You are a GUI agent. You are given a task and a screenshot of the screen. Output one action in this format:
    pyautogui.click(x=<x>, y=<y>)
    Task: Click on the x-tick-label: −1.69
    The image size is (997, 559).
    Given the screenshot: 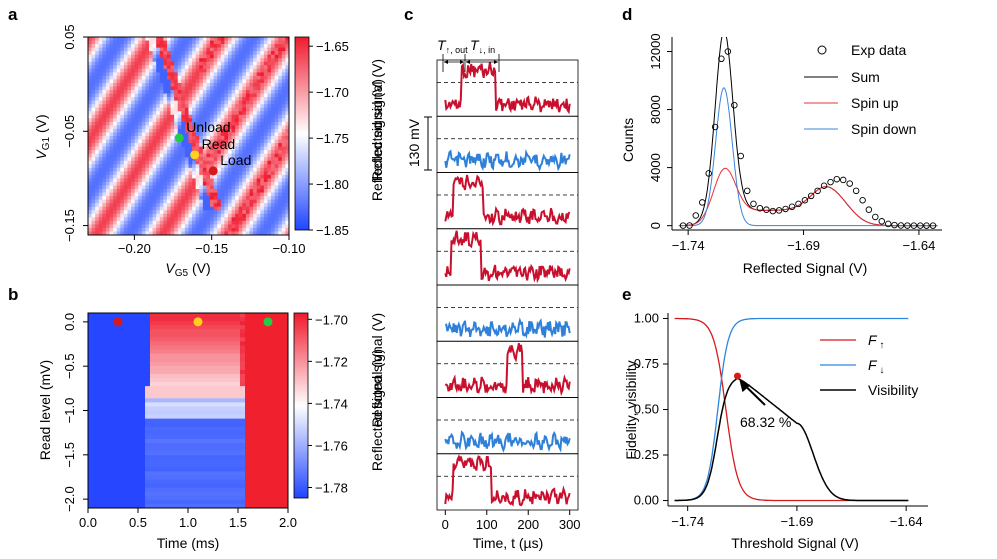 What is the action you would take?
    pyautogui.click(x=803, y=245)
    